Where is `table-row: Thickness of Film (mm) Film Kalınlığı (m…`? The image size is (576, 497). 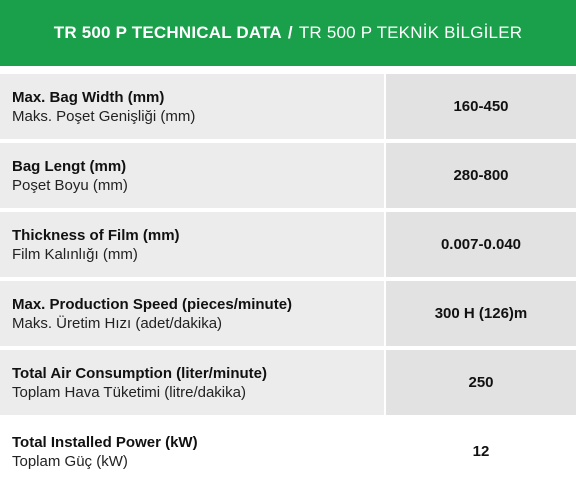 table-row: Thickness of Film (mm) Film Kalınlığı (m… is located at coordinates (288, 244).